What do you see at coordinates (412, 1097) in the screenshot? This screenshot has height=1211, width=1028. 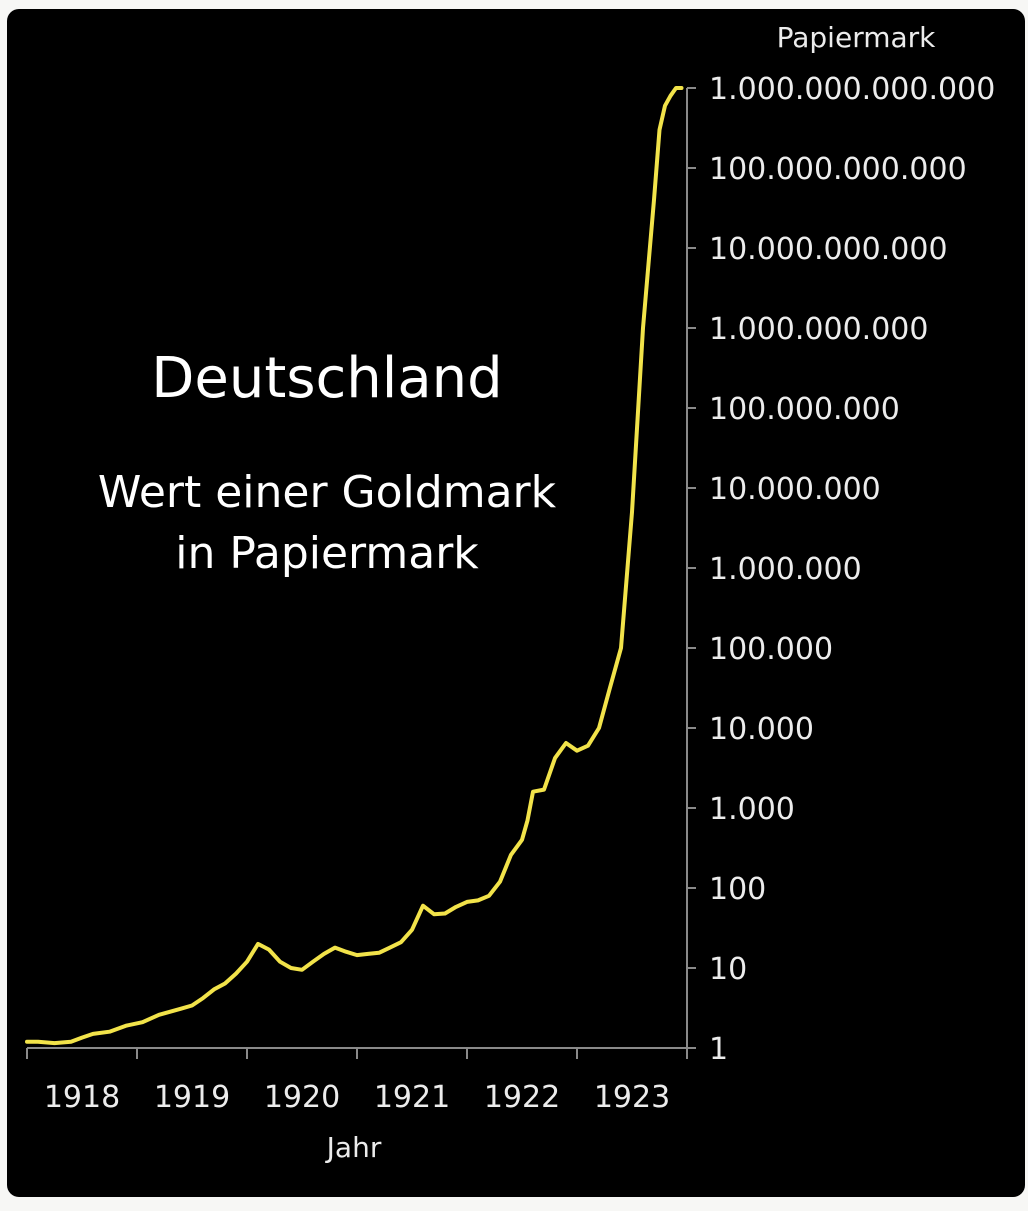 I see `x-tick-label: 1921` at bounding box center [412, 1097].